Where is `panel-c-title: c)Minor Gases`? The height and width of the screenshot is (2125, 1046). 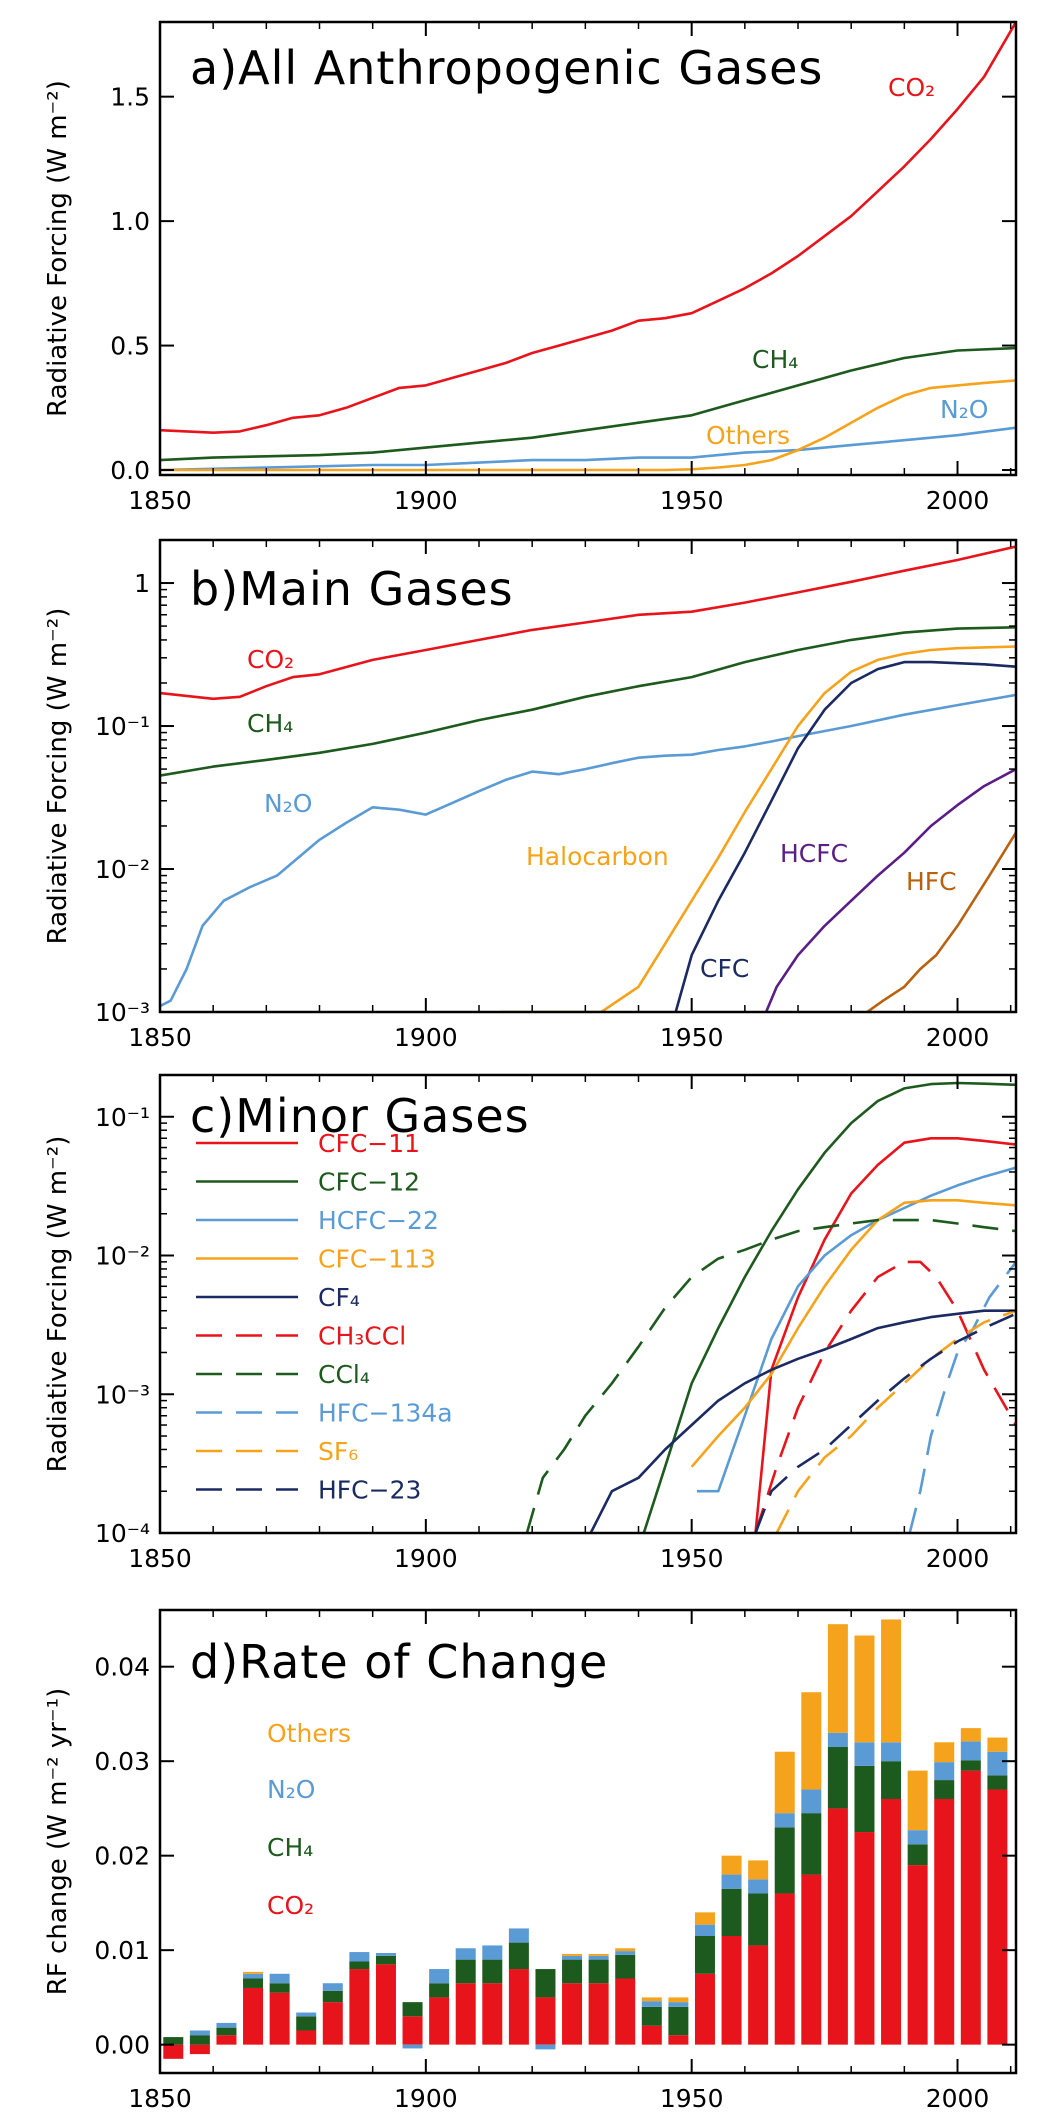
panel-c-title: c)Minor Gases is located at coordinates (360, 1116).